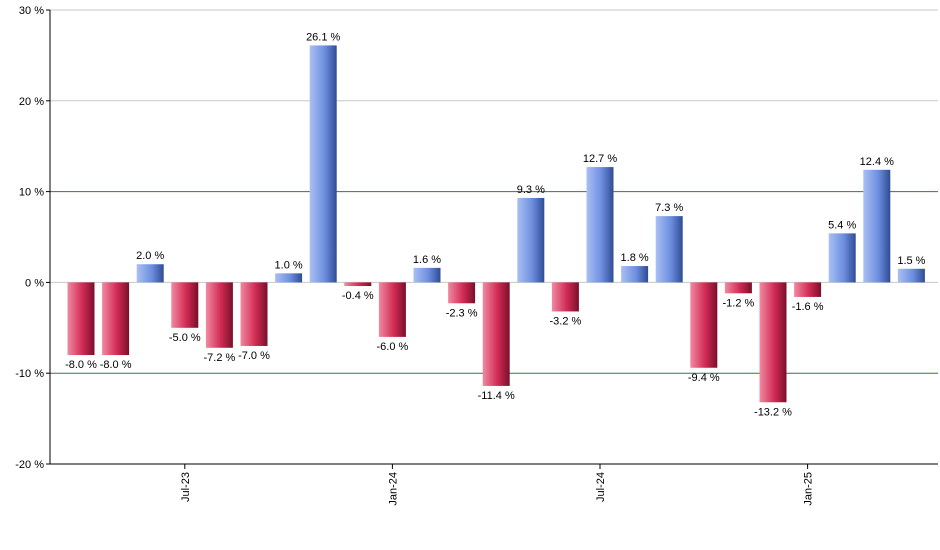 This screenshot has width=940, height=550. What do you see at coordinates (739, 303) in the screenshot?
I see `bar-value-label: -1.2 %` at bounding box center [739, 303].